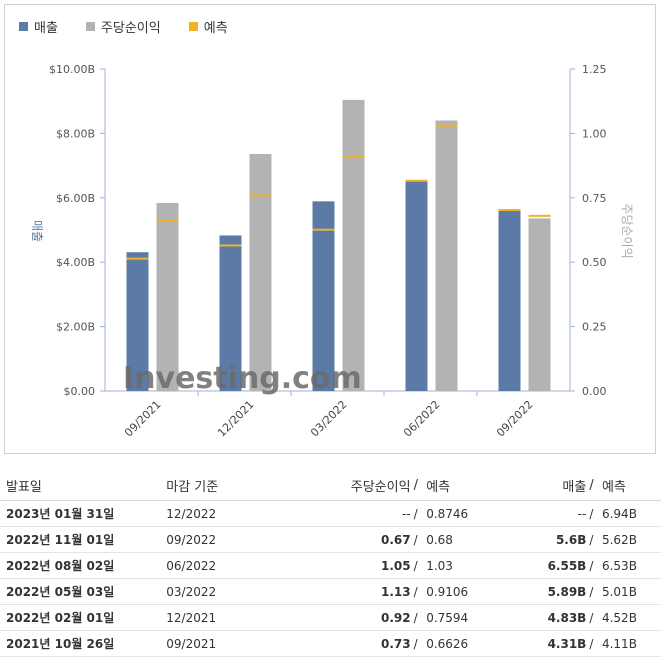 This screenshot has height=657, width=661. What do you see at coordinates (193, 26) in the screenshot?
I see `legend-swatch-forecast` at bounding box center [193, 26].